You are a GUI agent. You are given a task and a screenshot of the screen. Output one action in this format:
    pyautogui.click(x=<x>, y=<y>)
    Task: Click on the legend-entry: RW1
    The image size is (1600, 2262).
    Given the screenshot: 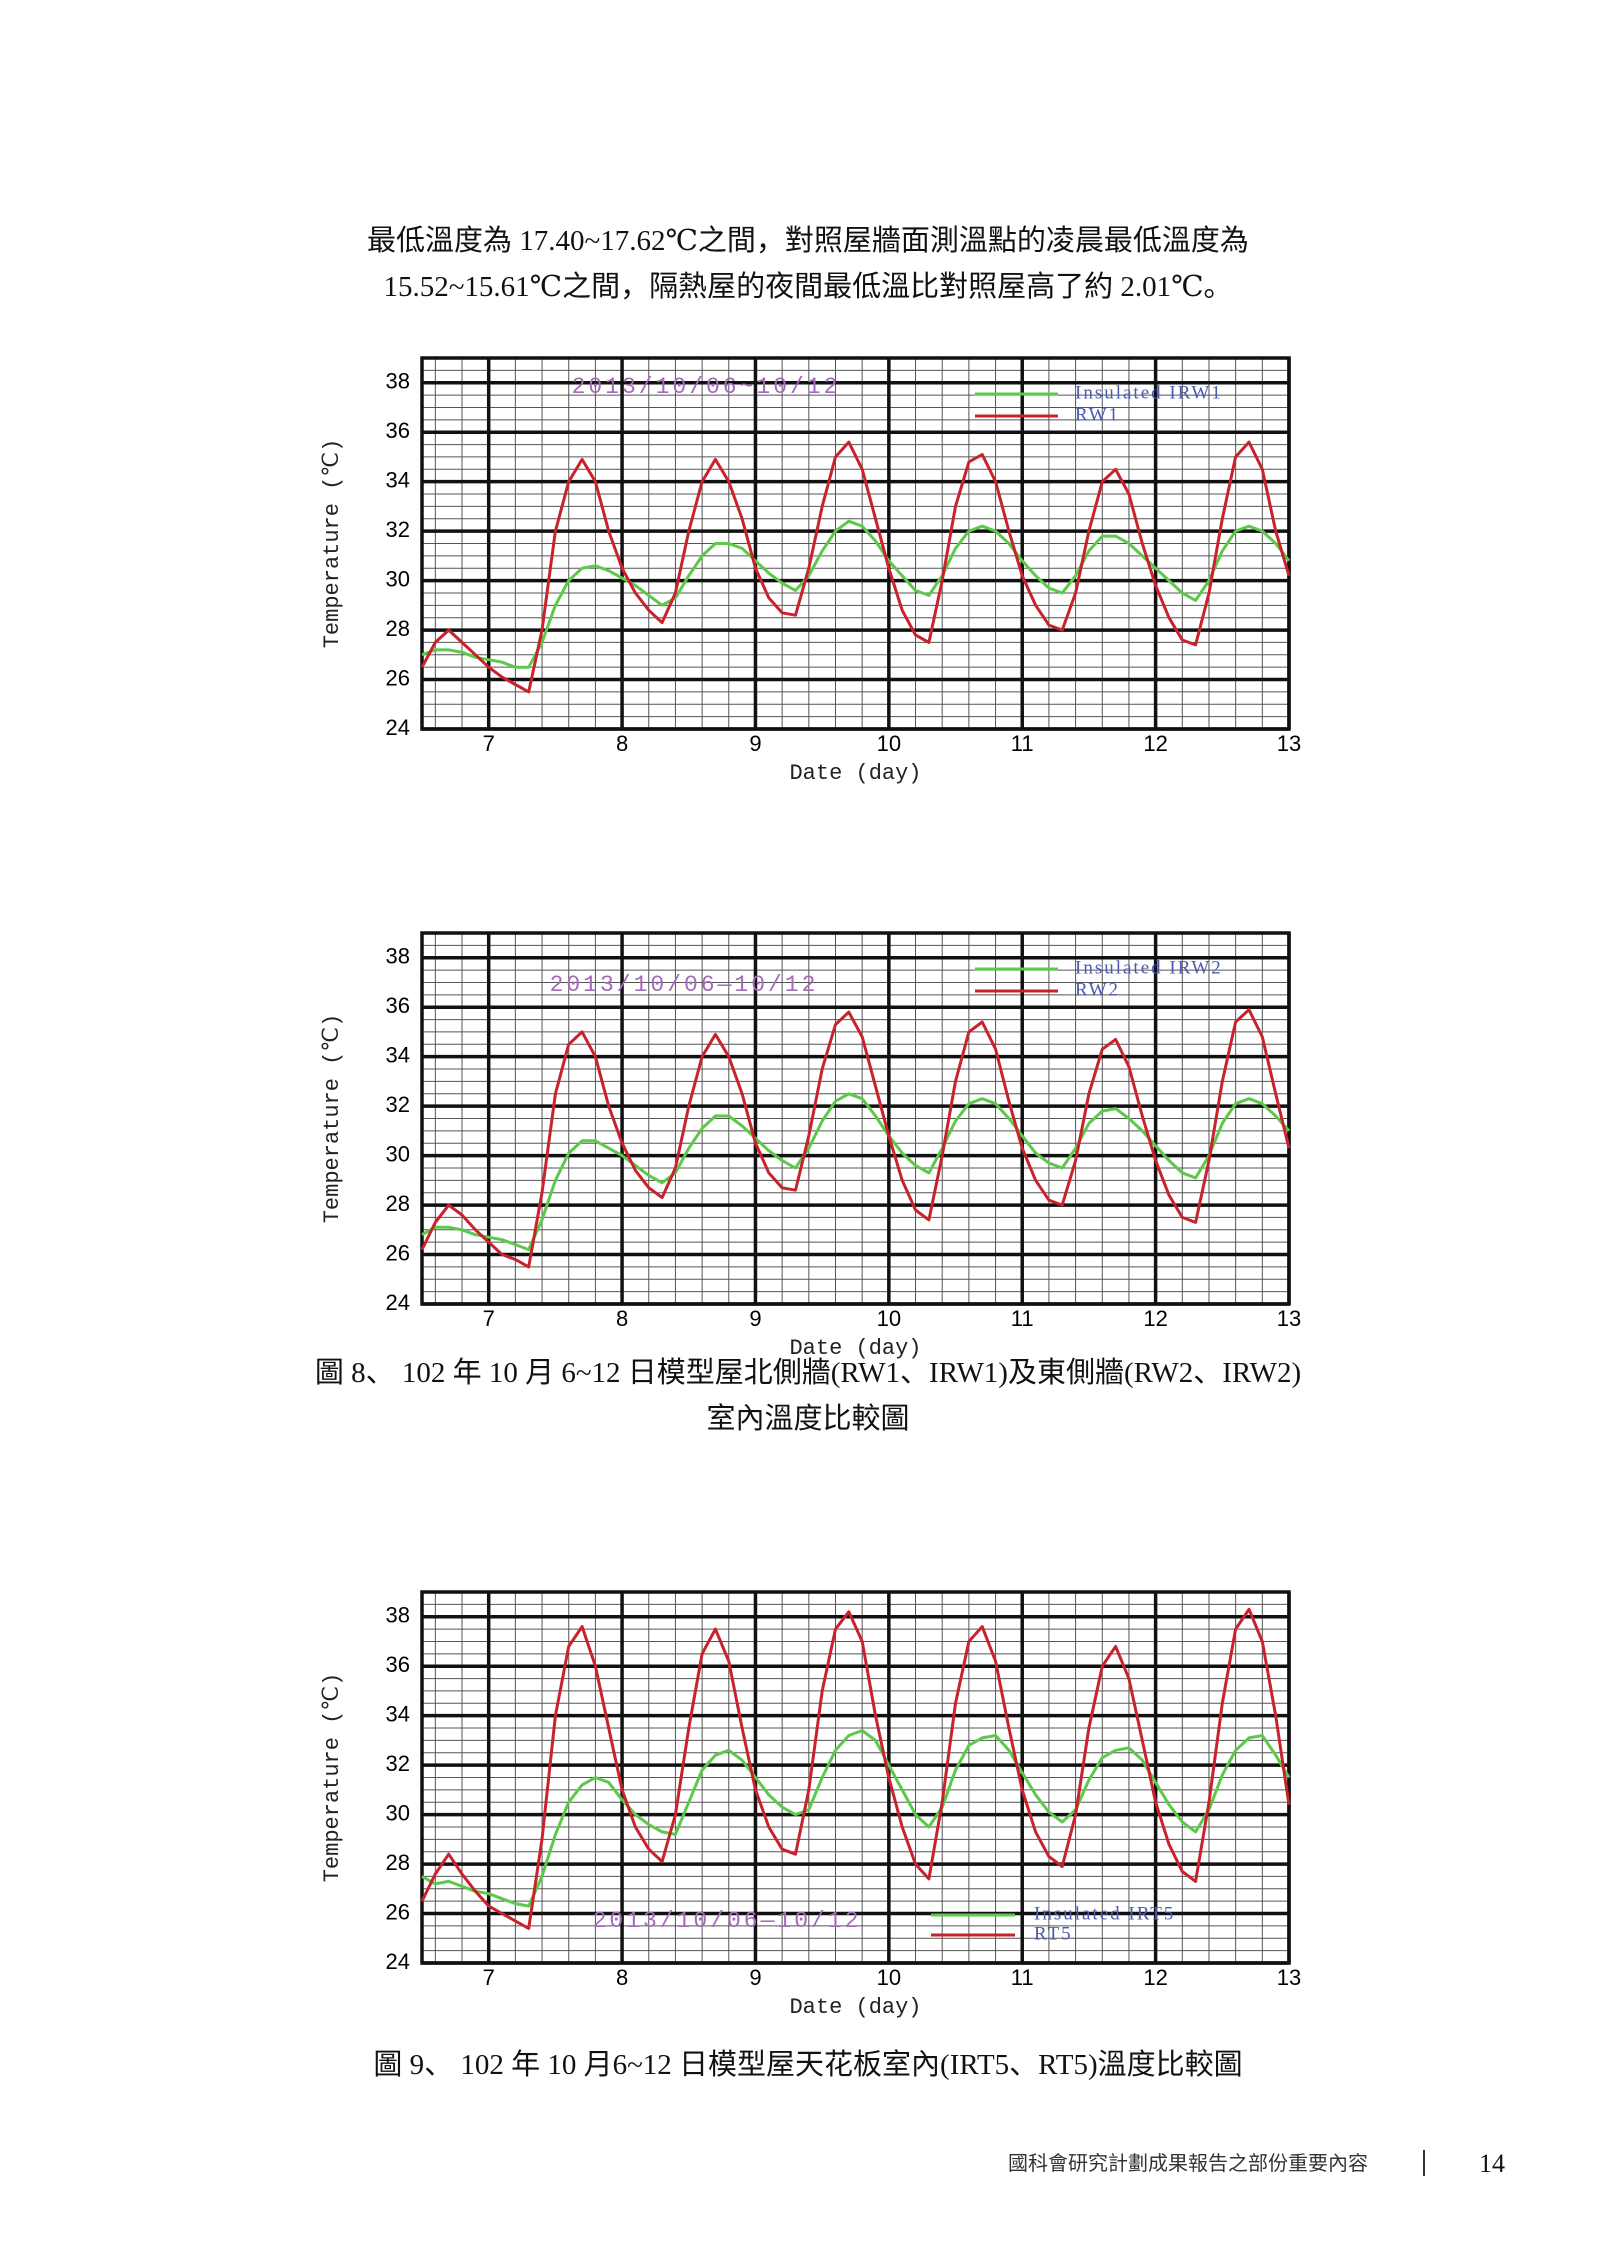 What is the action you would take?
    pyautogui.click(x=1097, y=414)
    